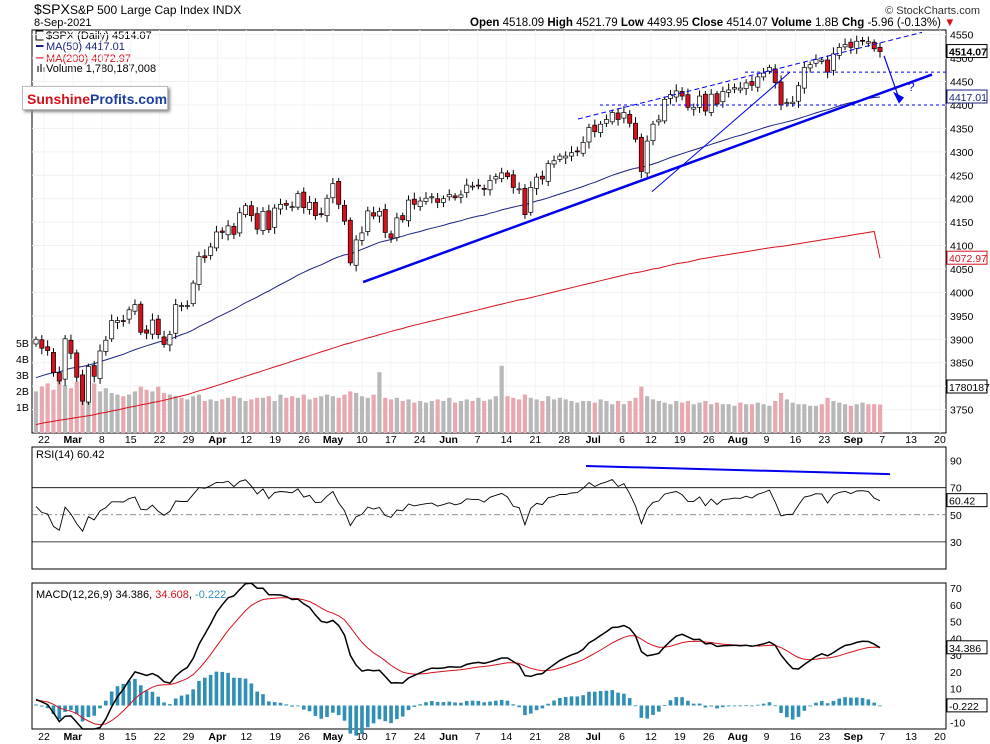  Describe the element at coordinates (962, 293) in the screenshot. I see `price-tick-label: 4000` at that location.